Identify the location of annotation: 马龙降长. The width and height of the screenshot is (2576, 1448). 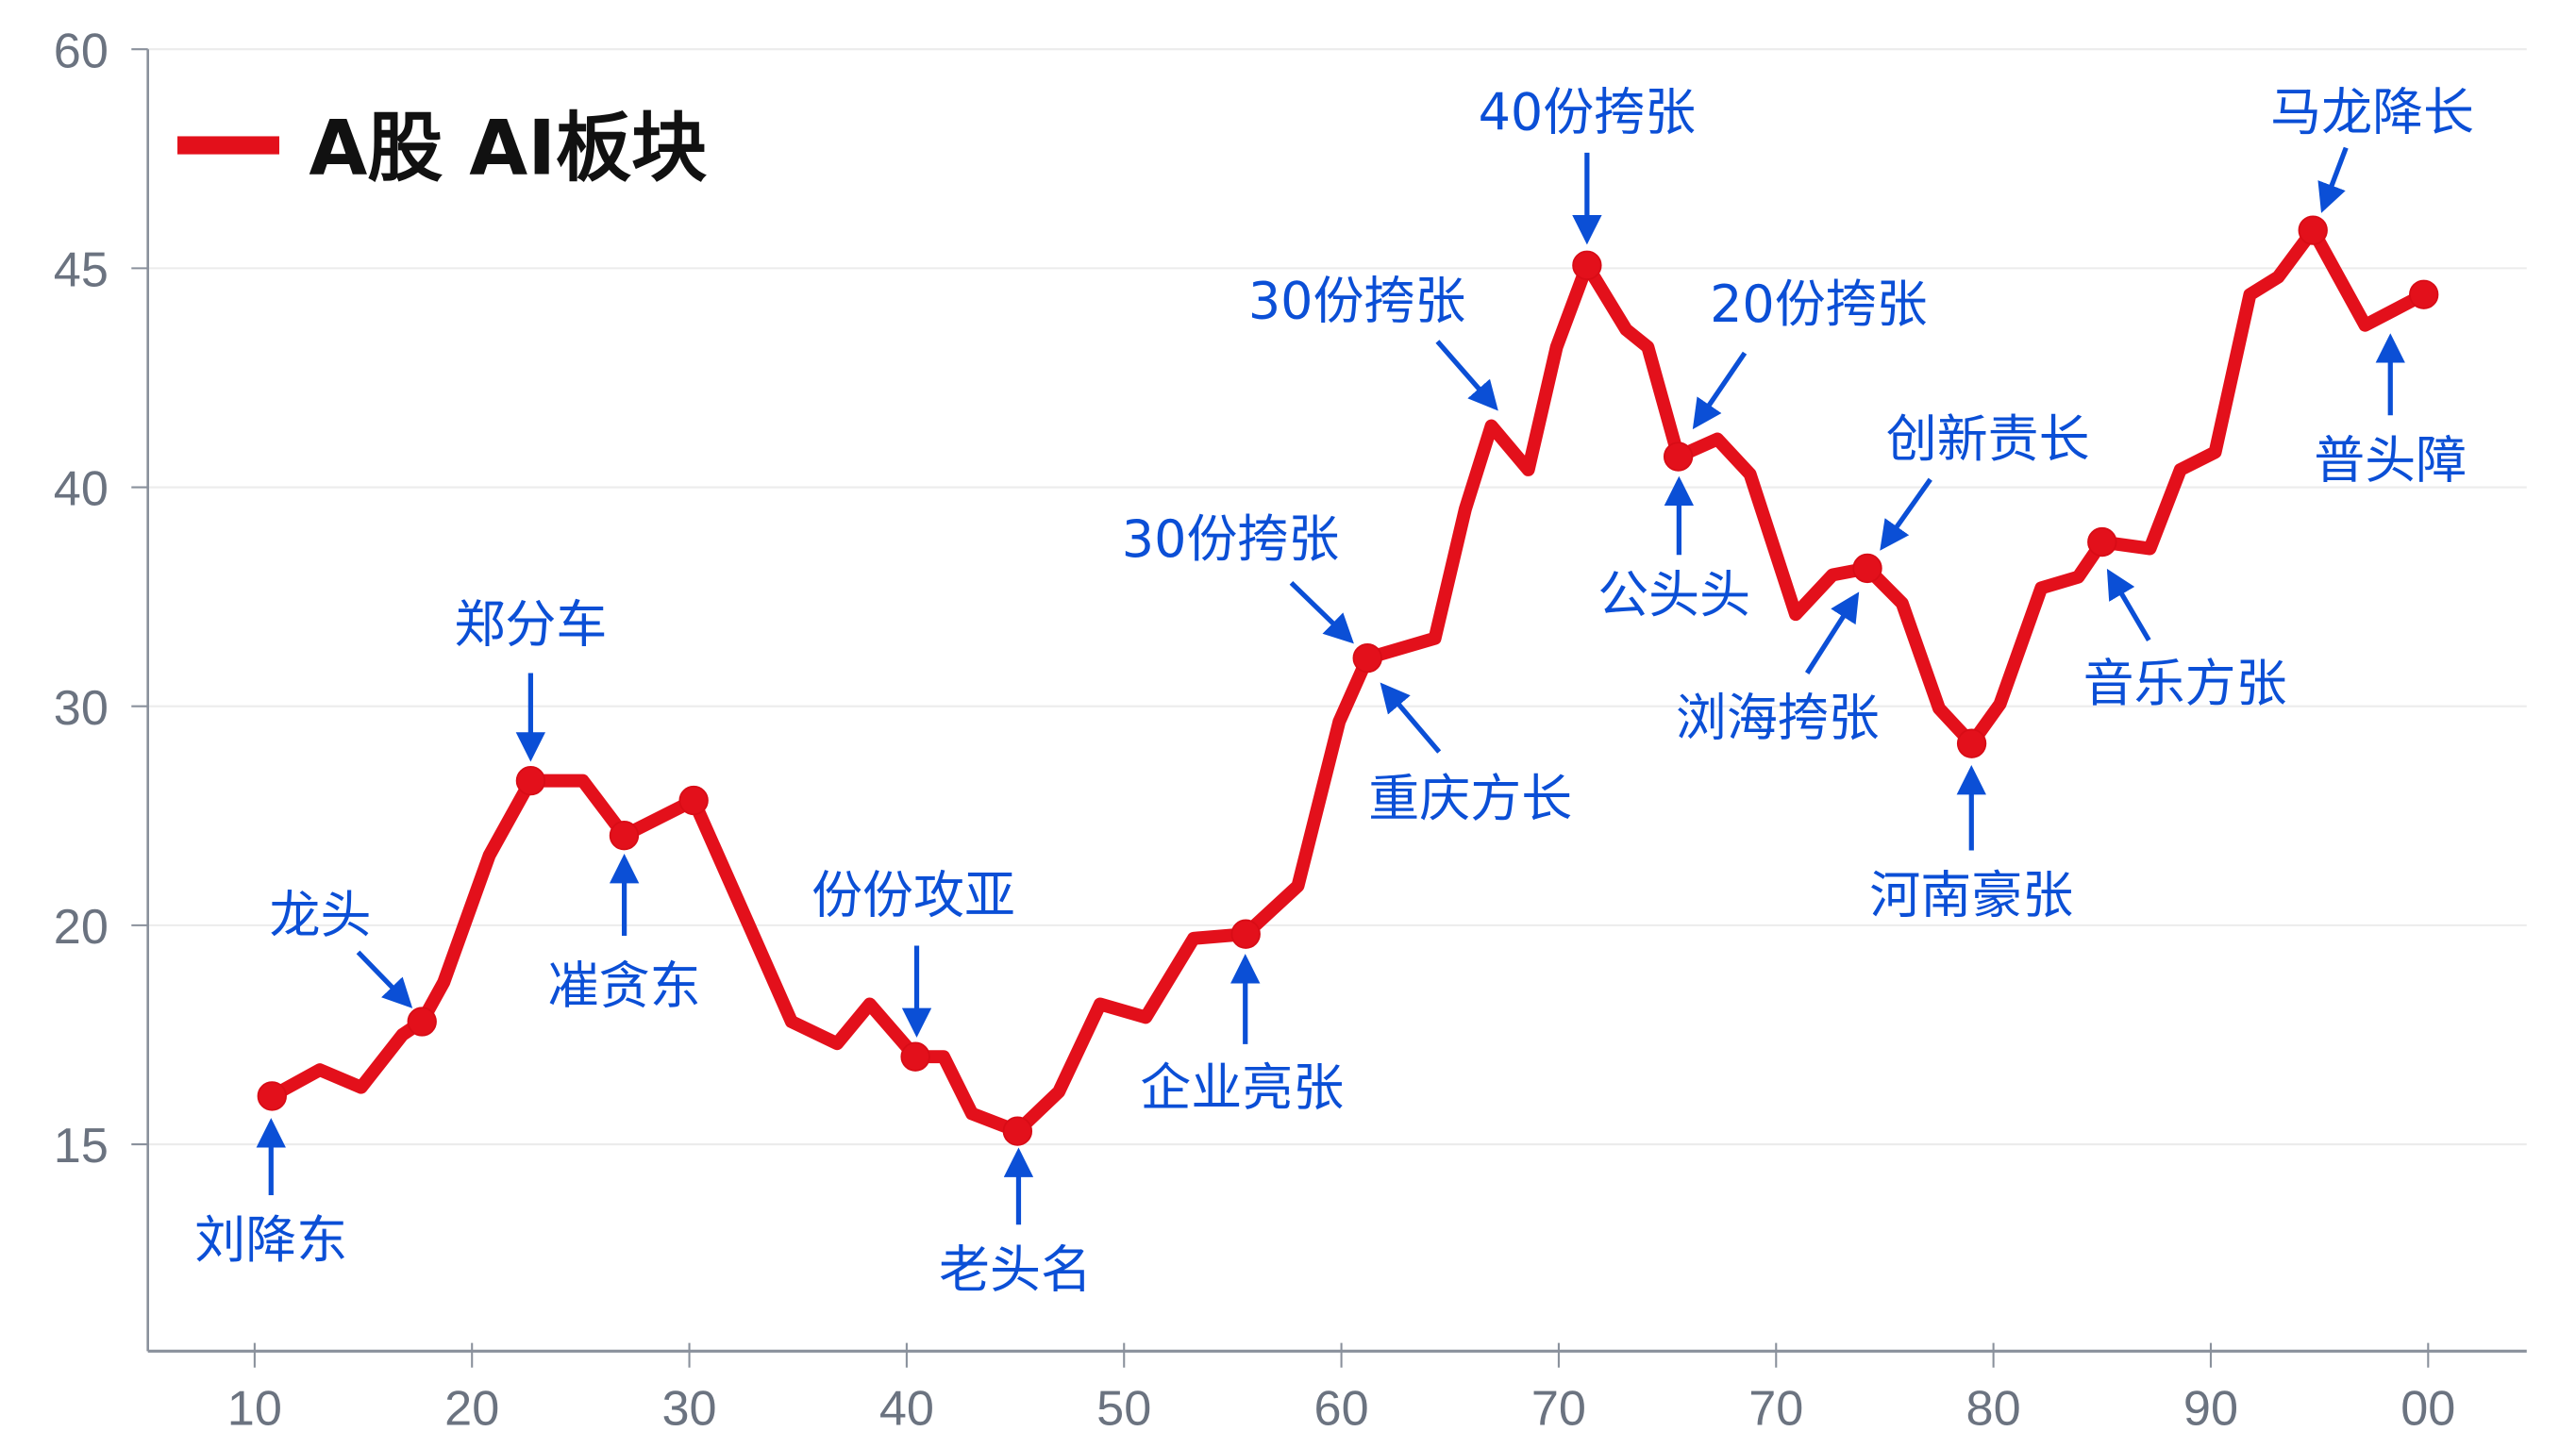
(2372, 147).